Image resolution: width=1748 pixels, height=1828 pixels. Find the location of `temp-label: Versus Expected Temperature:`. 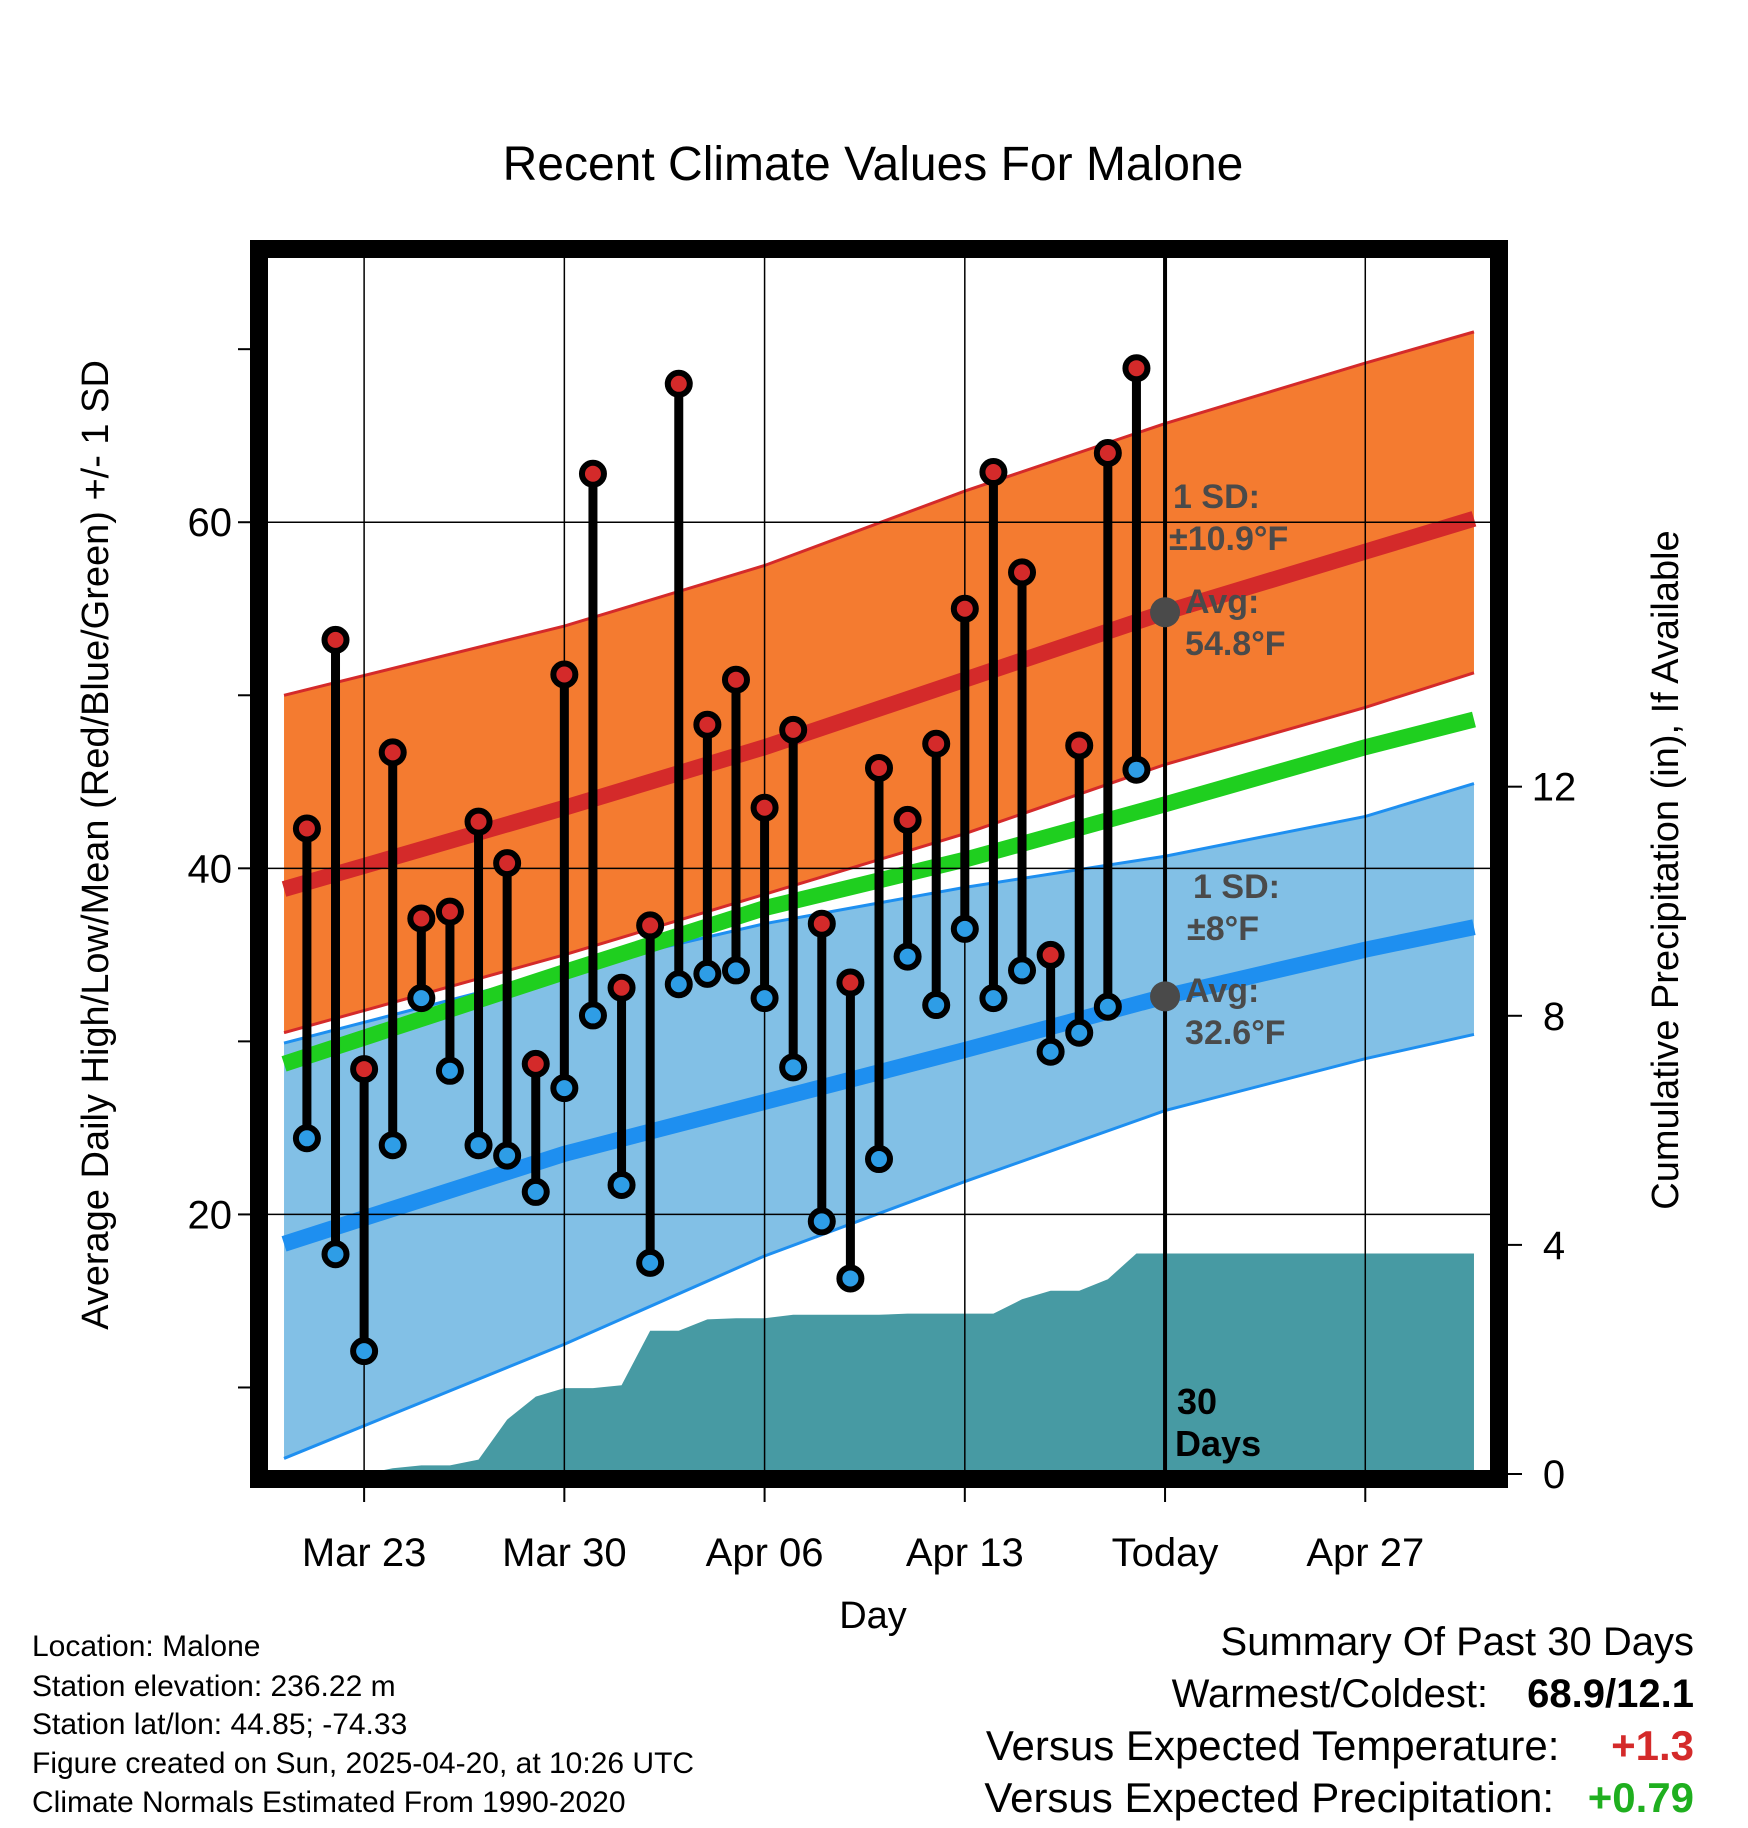

temp-label: Versus Expected Temperature: is located at coordinates (1272, 1745).